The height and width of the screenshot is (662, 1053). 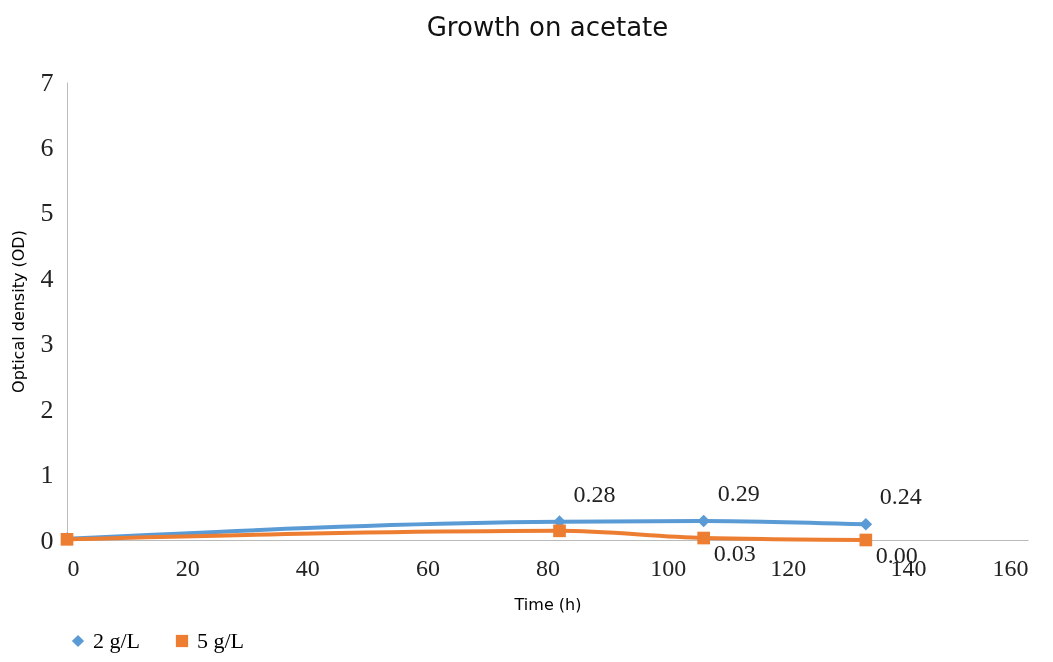 I want to click on legend-label: 5 g/L, so click(x=221, y=640).